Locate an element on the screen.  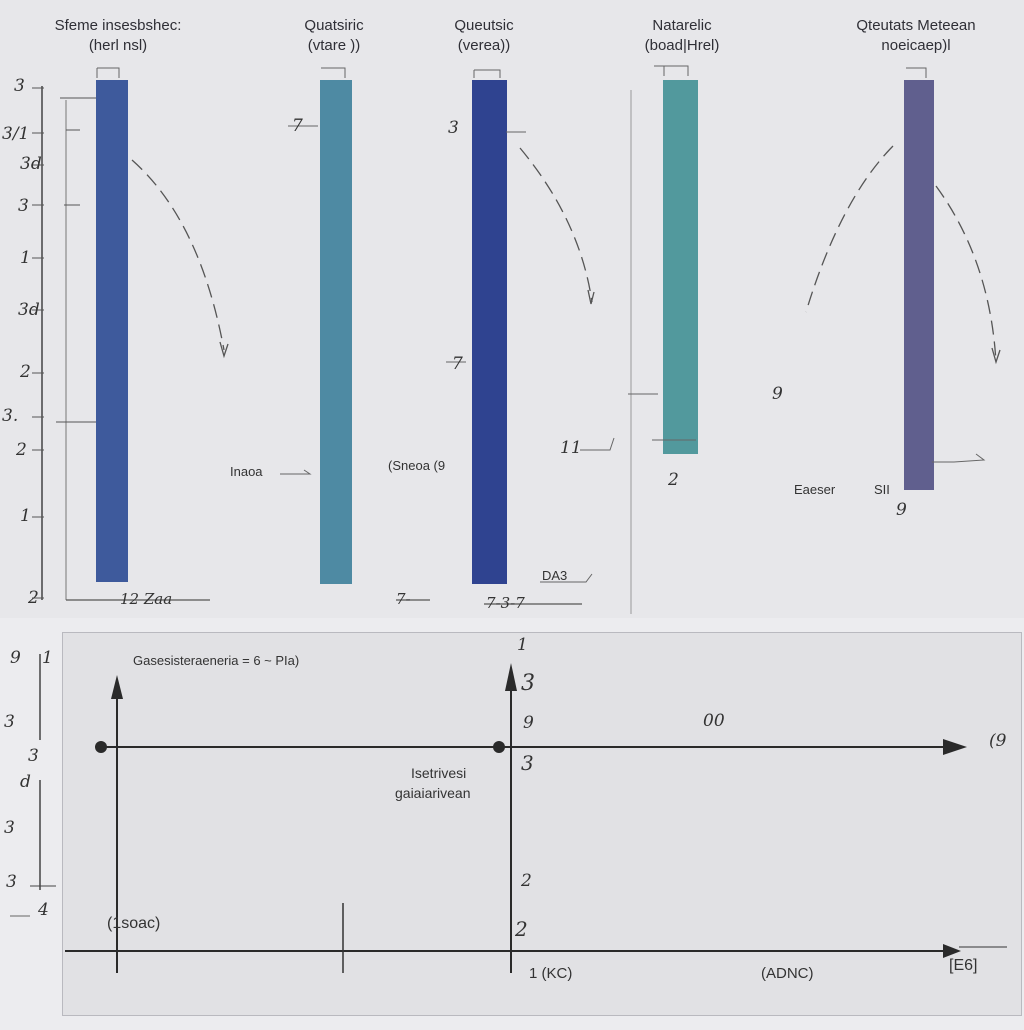
column-2-header: Quatsiric (vtare )) is located at coordinates (334, 36).